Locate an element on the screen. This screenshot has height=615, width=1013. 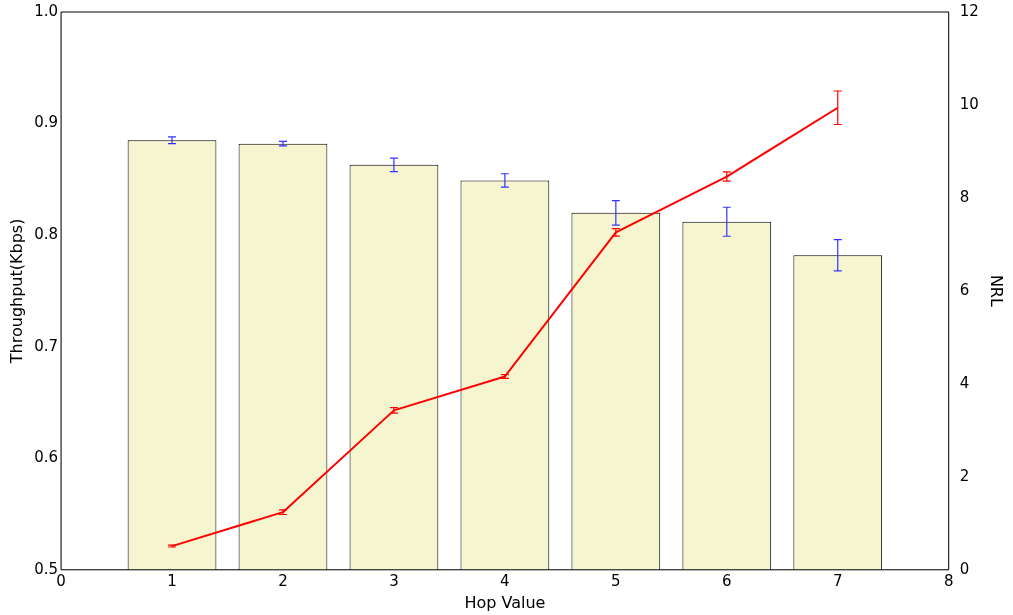
x-tick-label: 4 is located at coordinates (505, 580).